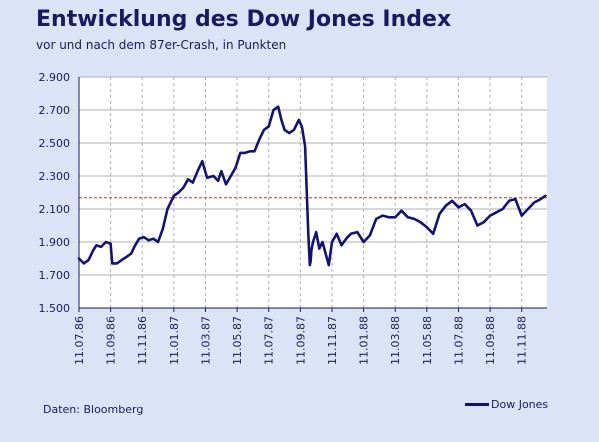  What do you see at coordinates (458, 340) in the screenshot?
I see `x-tick-label: 11.07.88` at bounding box center [458, 340].